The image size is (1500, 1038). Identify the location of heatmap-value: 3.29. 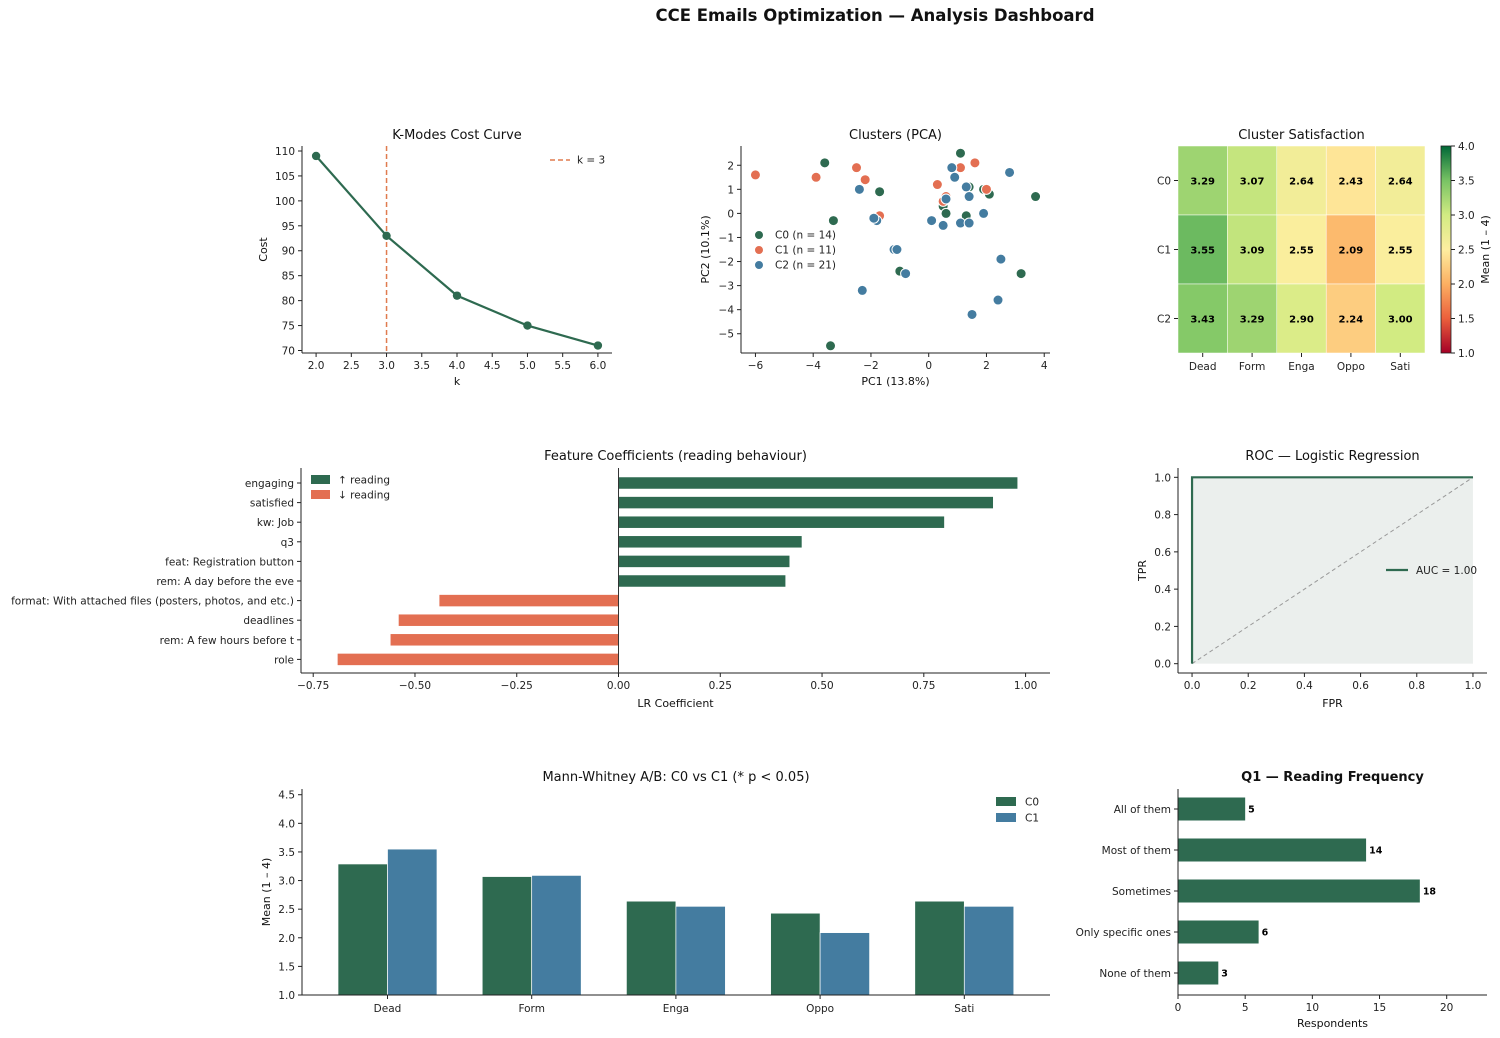
(1252, 320).